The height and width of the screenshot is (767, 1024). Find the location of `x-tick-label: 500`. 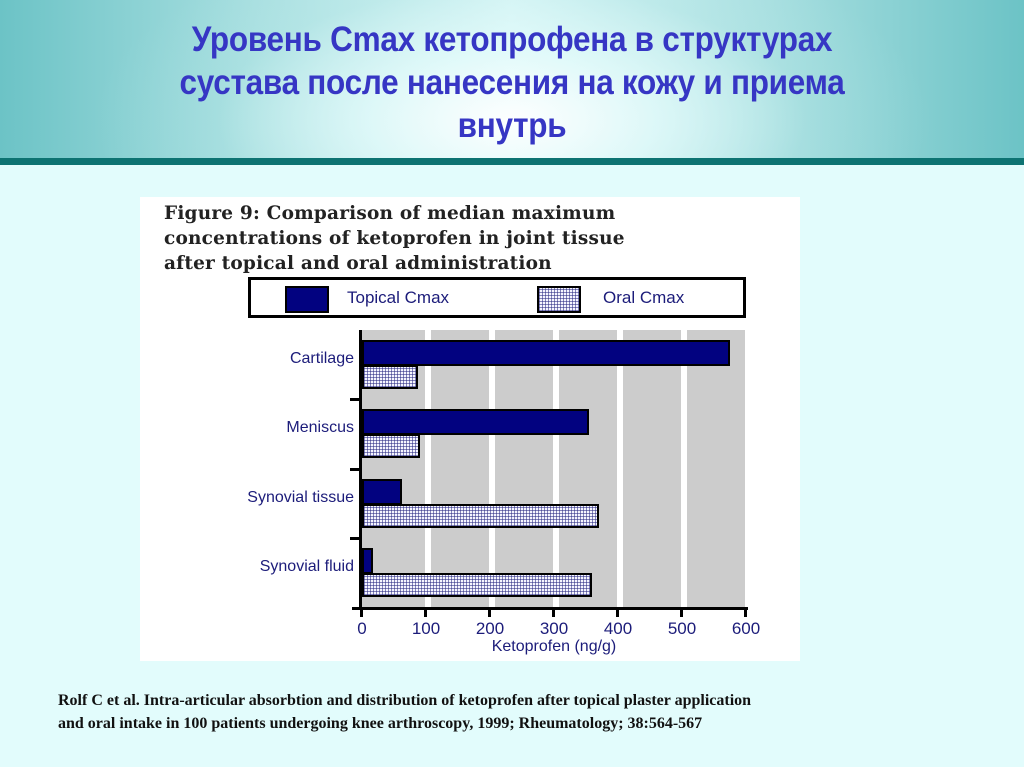

x-tick-label: 500 is located at coordinates (682, 628).